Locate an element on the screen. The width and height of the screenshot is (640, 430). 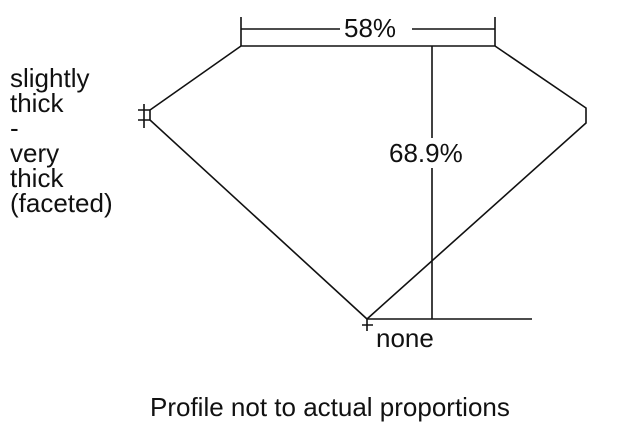
table-percent-label: 58% is located at coordinates (370, 28).